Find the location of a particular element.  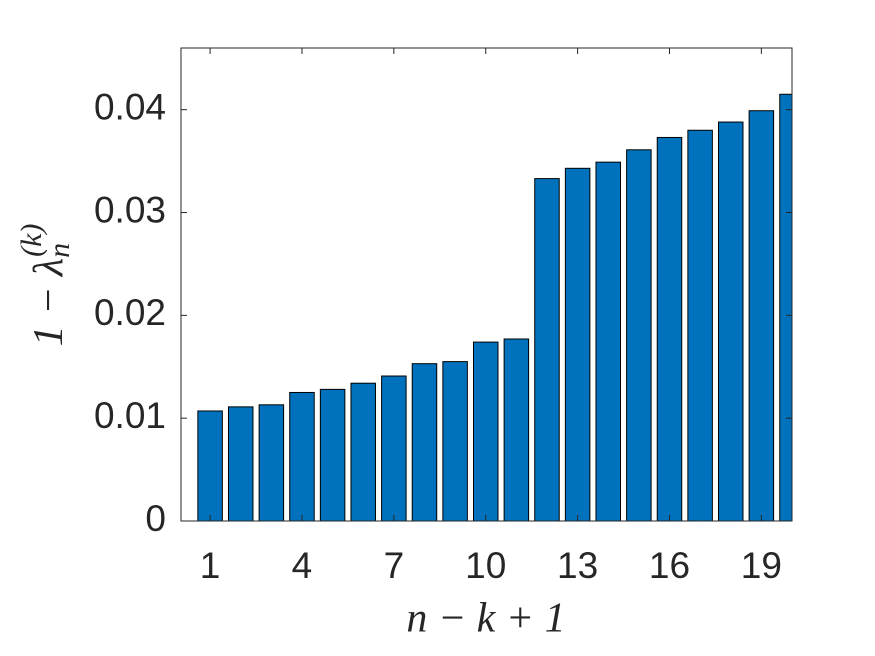

x-tick-label: 1 is located at coordinates (210, 565).